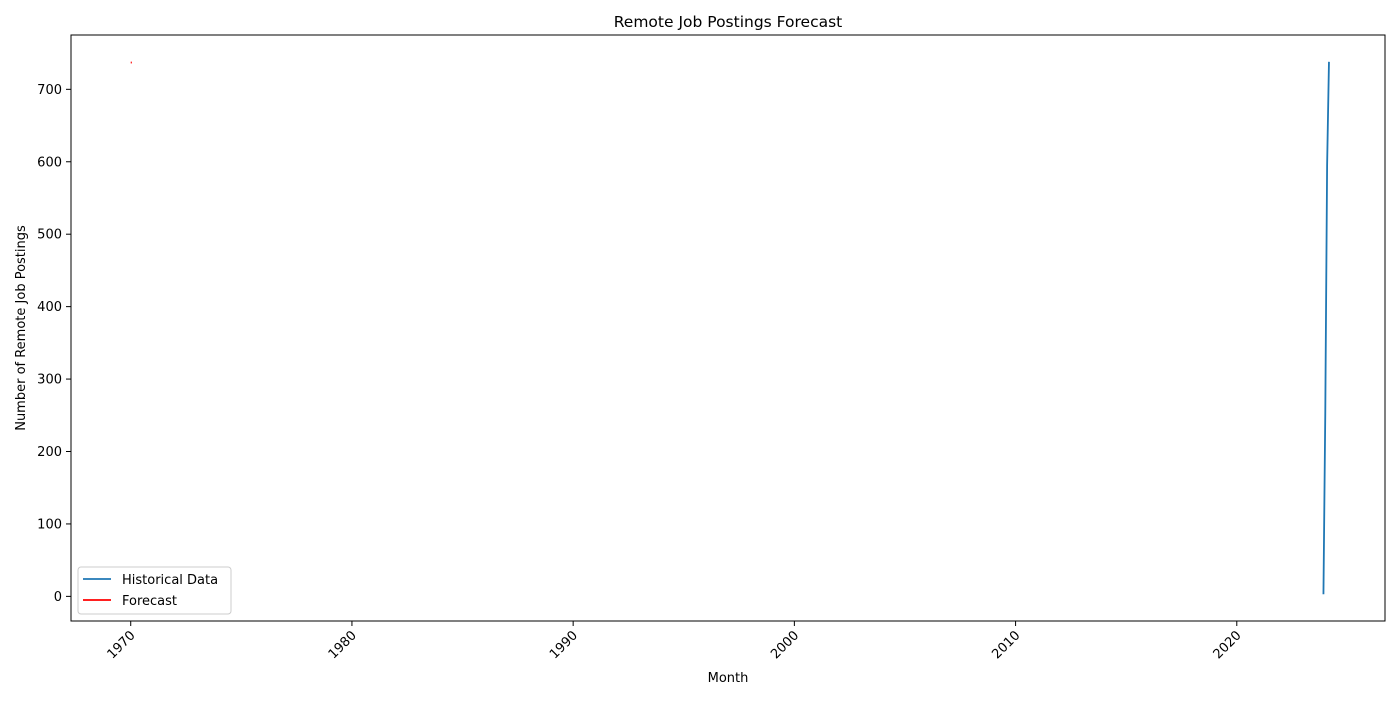 Image resolution: width=1400 pixels, height=705 pixels. What do you see at coordinates (21, 328) in the screenshot?
I see `y-axis-label: Number of Remote Job Postings` at bounding box center [21, 328].